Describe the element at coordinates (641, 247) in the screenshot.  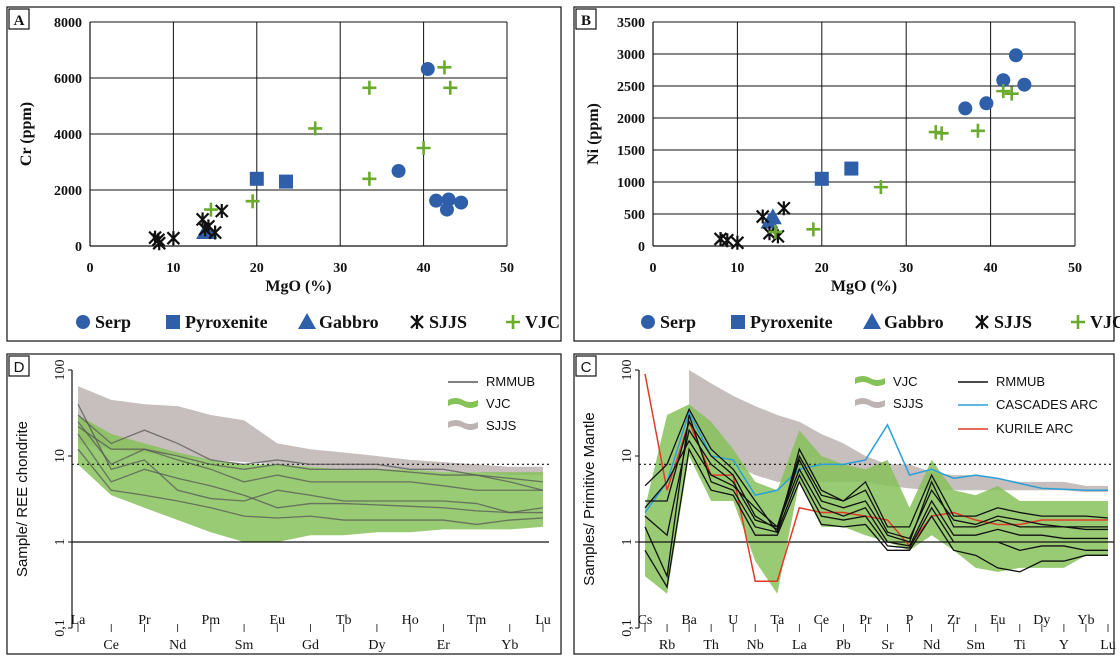
I see `y-tick-label: 0` at that location.